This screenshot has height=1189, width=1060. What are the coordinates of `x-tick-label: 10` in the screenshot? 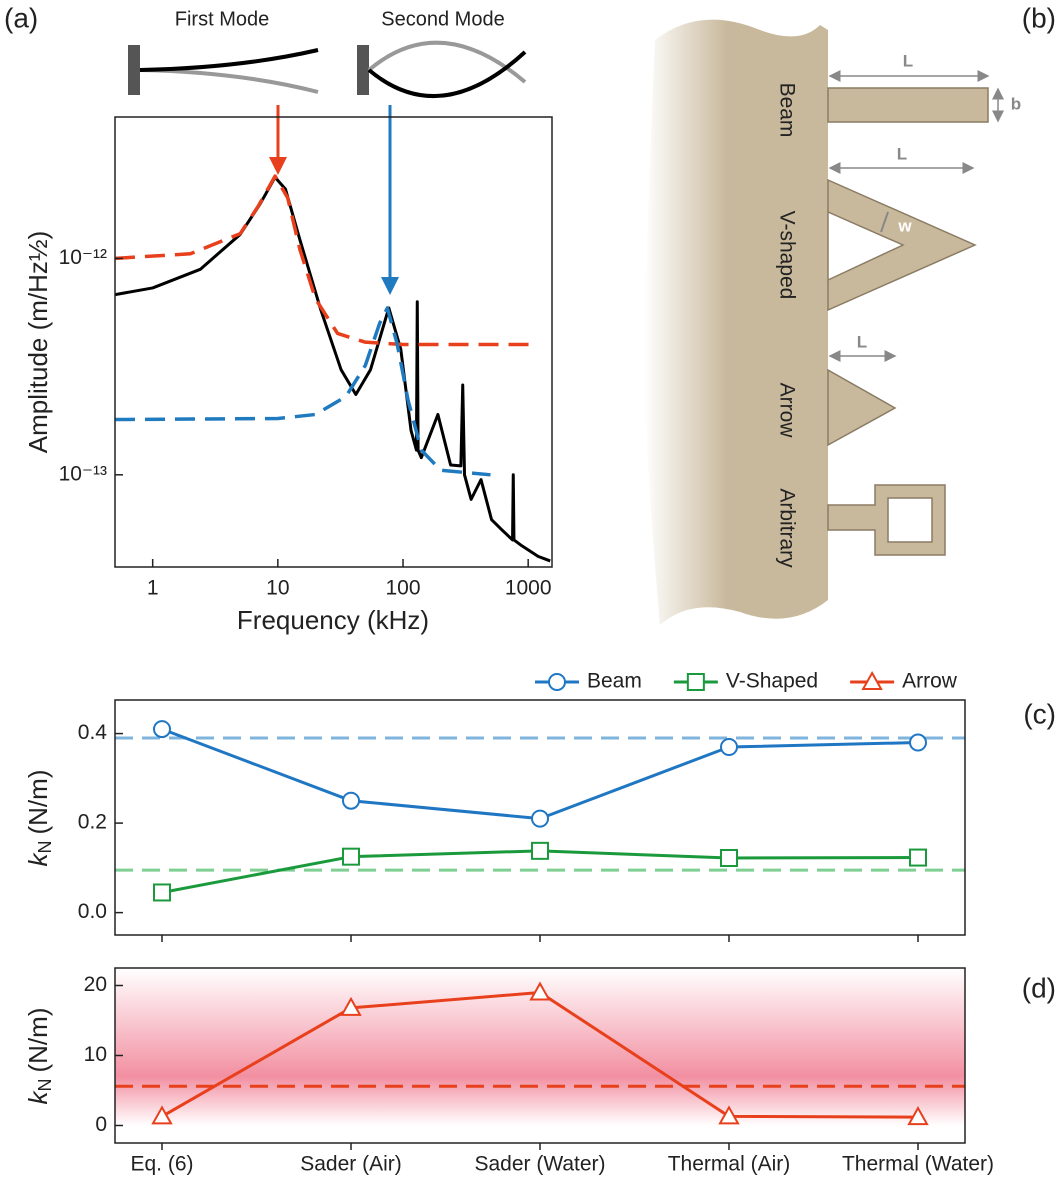 It's located at (277, 588).